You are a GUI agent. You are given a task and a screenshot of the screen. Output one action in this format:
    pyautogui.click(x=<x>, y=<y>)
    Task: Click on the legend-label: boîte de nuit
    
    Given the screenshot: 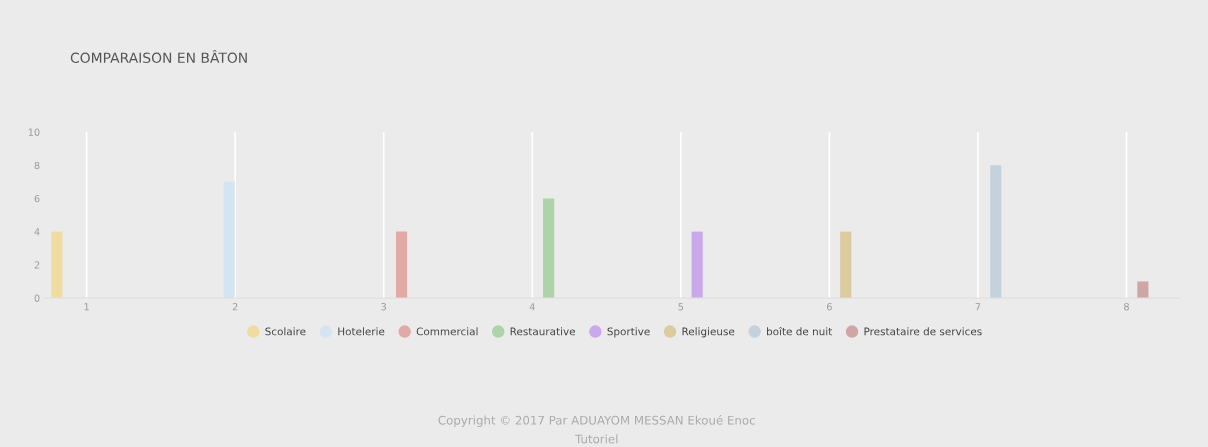 What is the action you would take?
    pyautogui.click(x=800, y=331)
    